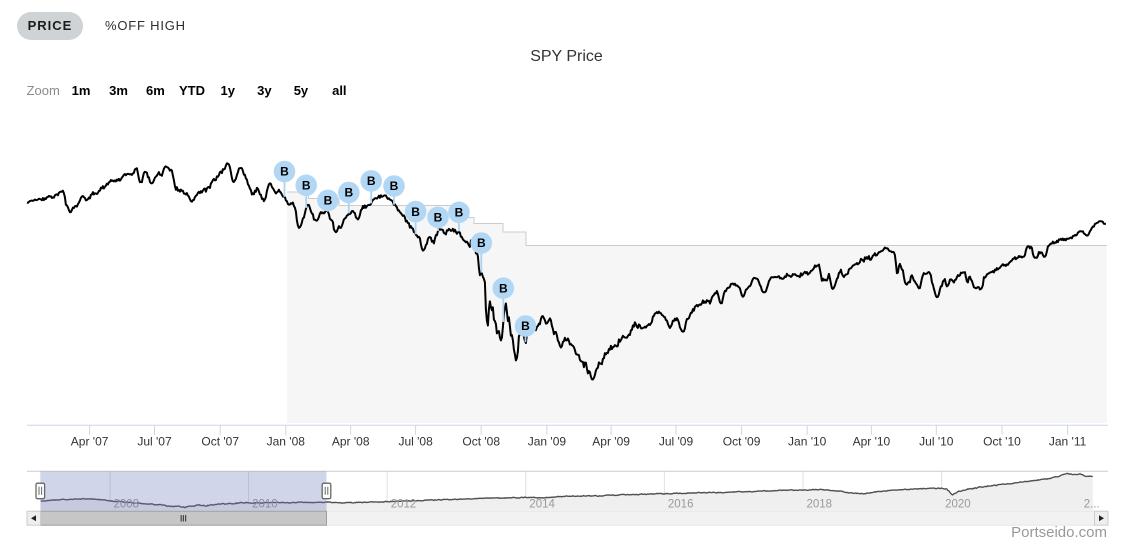 The width and height of the screenshot is (1133, 554). I want to click on svg-text: 2020, so click(958, 505).